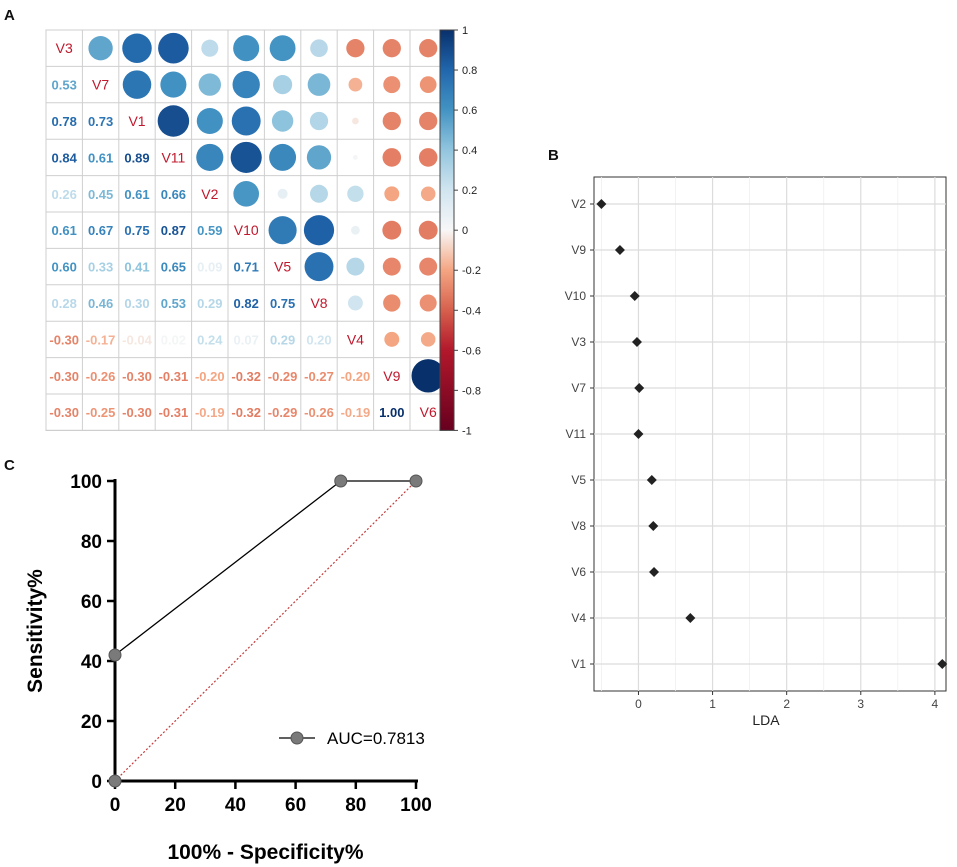 The image size is (957, 867). I want to click on matrix-value: 0.28, so click(64, 303).